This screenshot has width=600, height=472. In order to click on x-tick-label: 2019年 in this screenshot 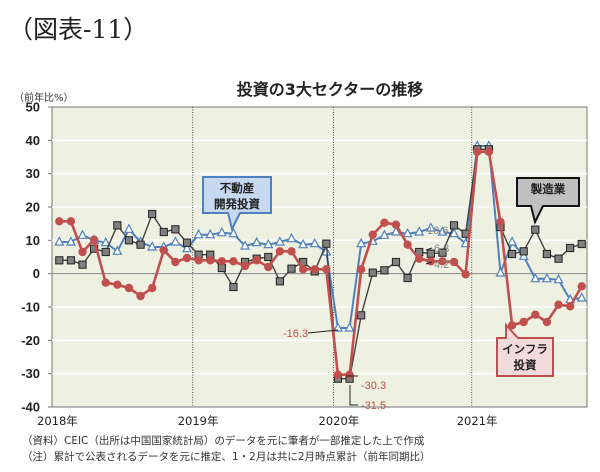, I will do `click(198, 421)`.